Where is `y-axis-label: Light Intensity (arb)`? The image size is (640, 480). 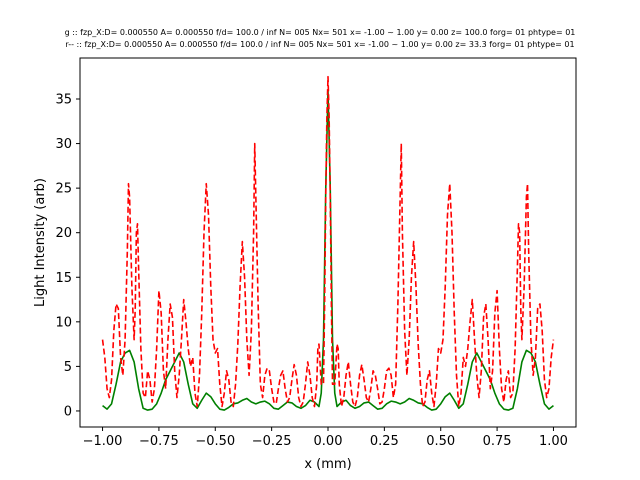
y-axis-label: Light Intensity (arb) is located at coordinates (40, 242).